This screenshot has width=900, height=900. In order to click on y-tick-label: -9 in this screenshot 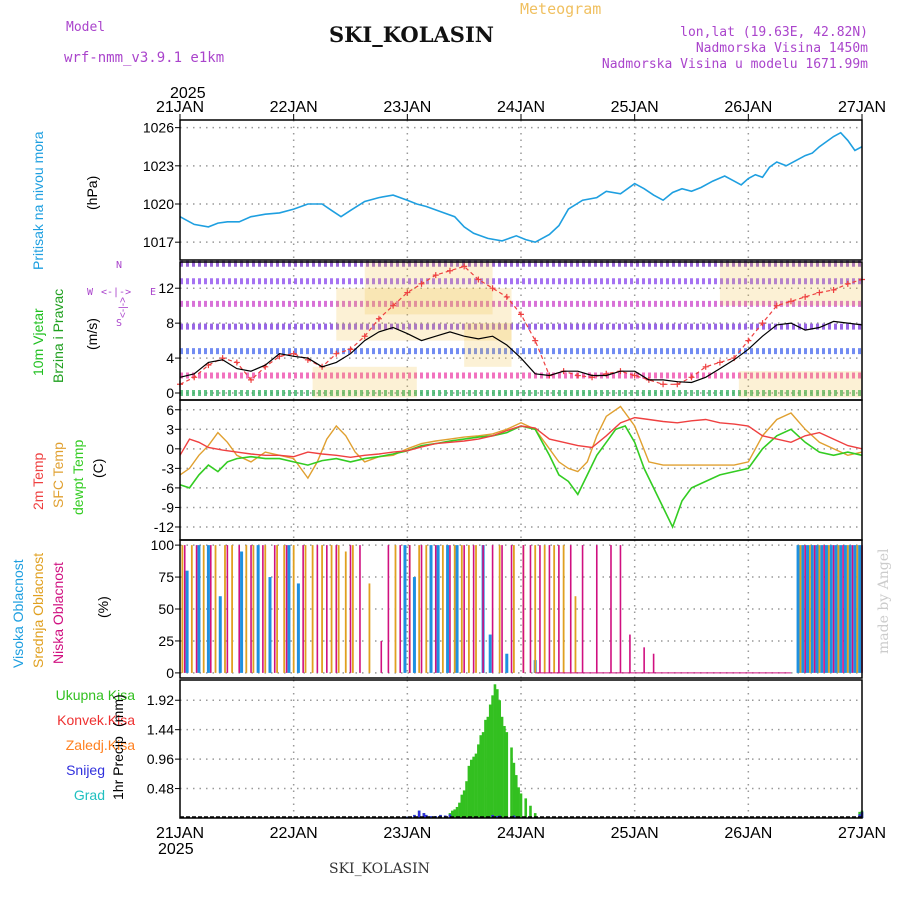, I will do `click(168, 507)`.